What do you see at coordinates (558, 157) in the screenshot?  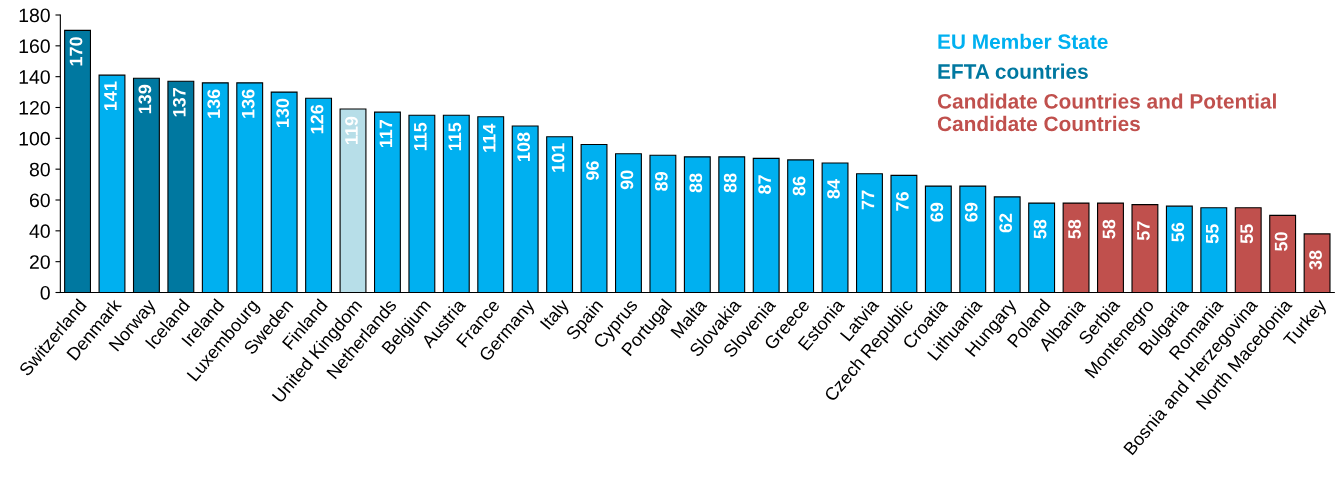 I see `data-label: 101` at bounding box center [558, 157].